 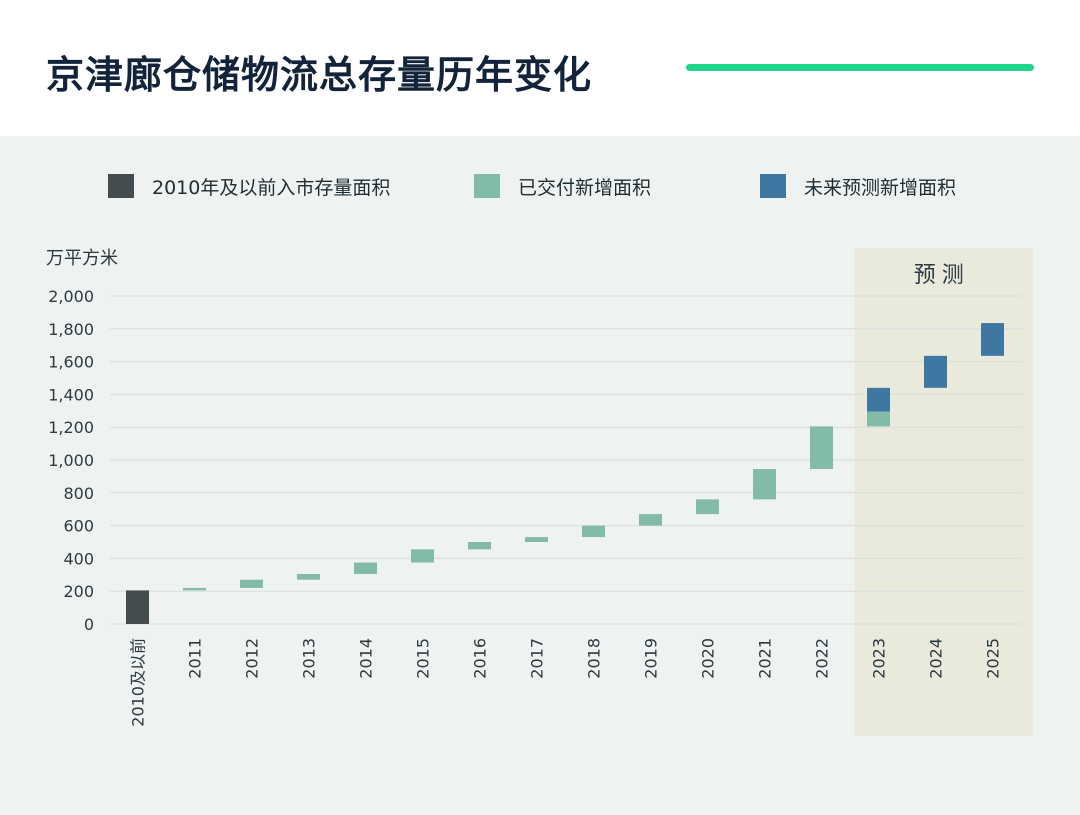 What do you see at coordinates (423, 658) in the screenshot?
I see `x-tick-label: 2015` at bounding box center [423, 658].